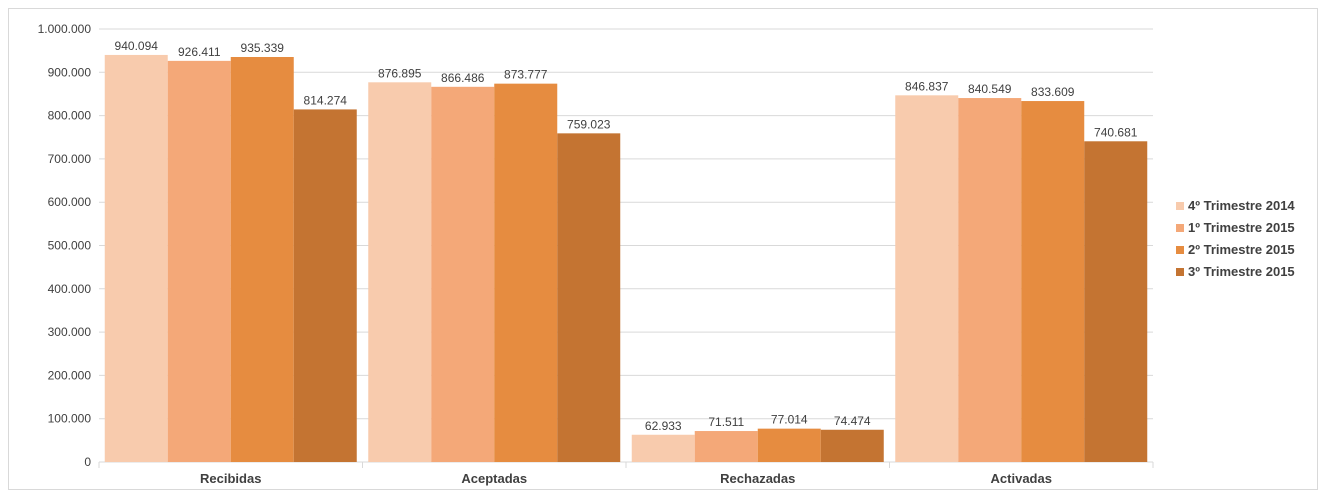 This screenshot has height=492, width=1320. Describe the element at coordinates (400, 73) in the screenshot. I see `data-label: 876.895` at that location.